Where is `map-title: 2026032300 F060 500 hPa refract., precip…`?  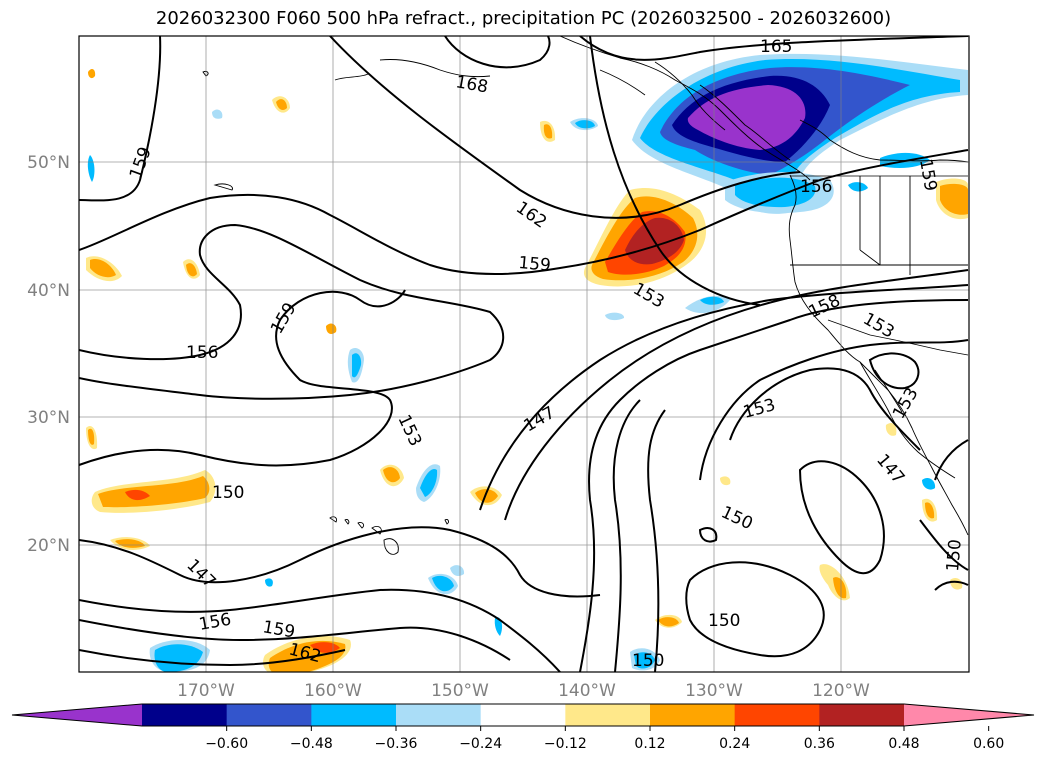 map-title: 2026032300 F060 500 hPa refract., precip… is located at coordinates (523, 18).